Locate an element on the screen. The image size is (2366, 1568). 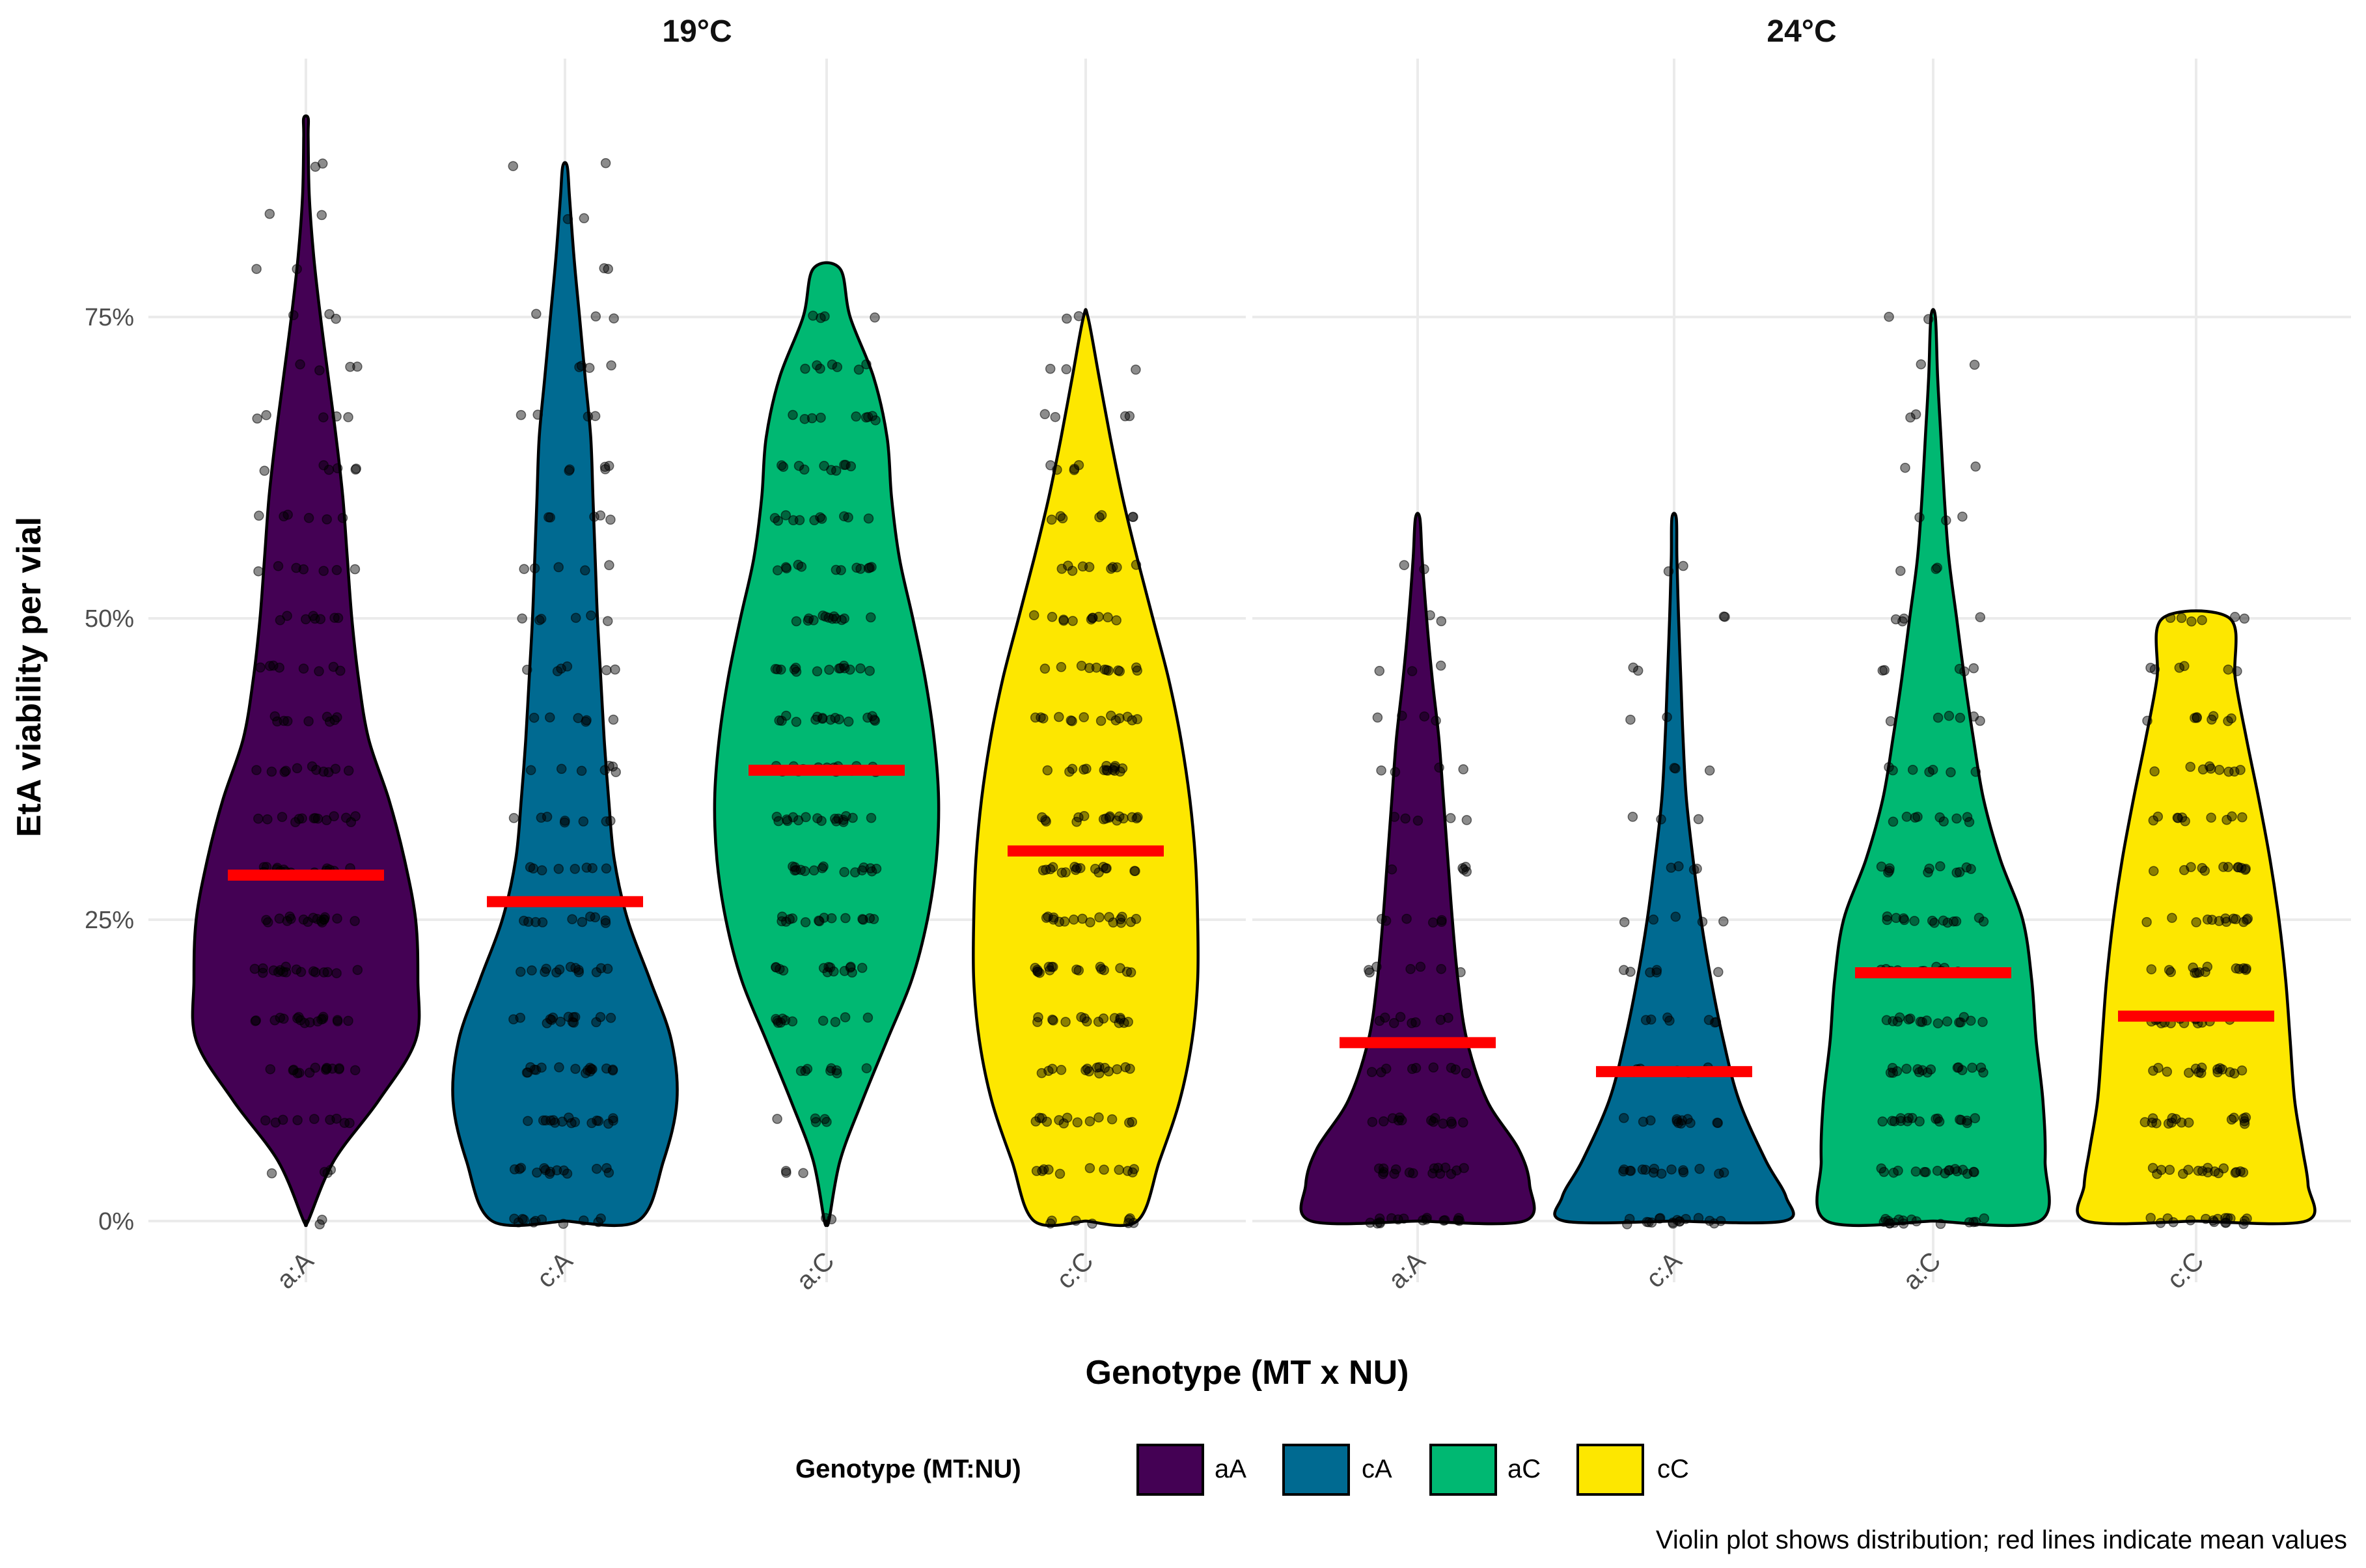
x-tick-label: a:C is located at coordinates (816, 1270).